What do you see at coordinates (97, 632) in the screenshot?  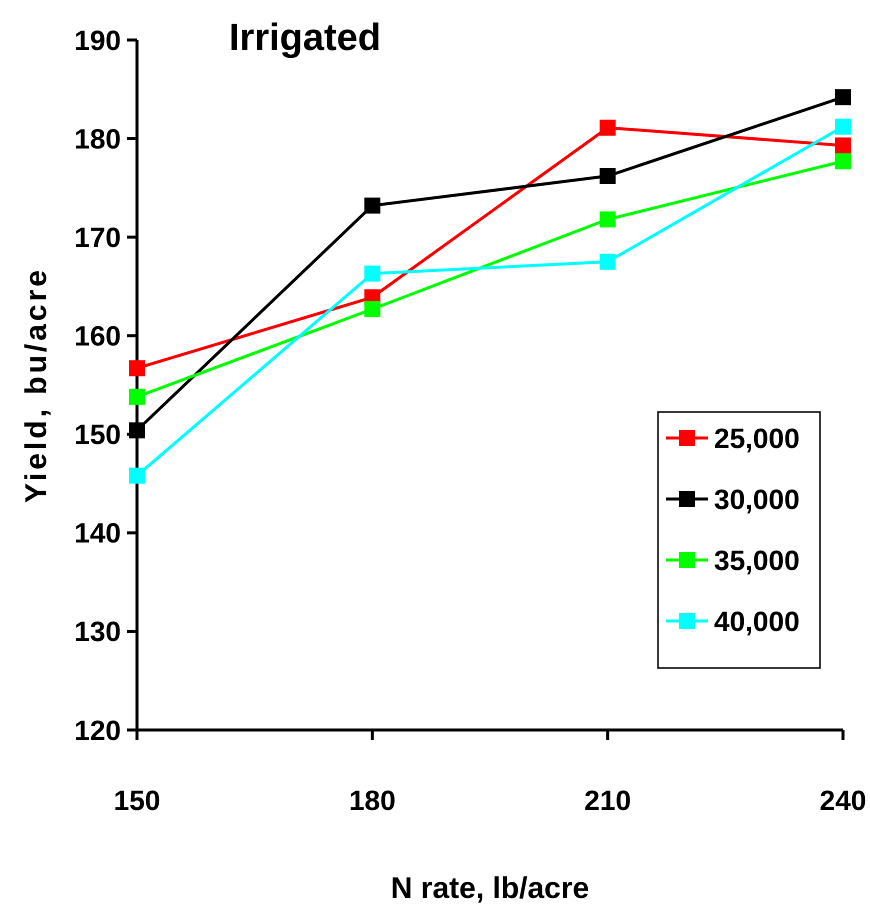 I see `y-tick-label: 130` at bounding box center [97, 632].